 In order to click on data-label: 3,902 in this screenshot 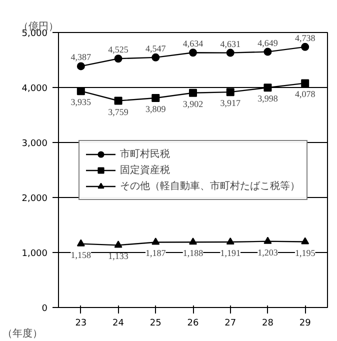, I will do `click(193, 103)`.